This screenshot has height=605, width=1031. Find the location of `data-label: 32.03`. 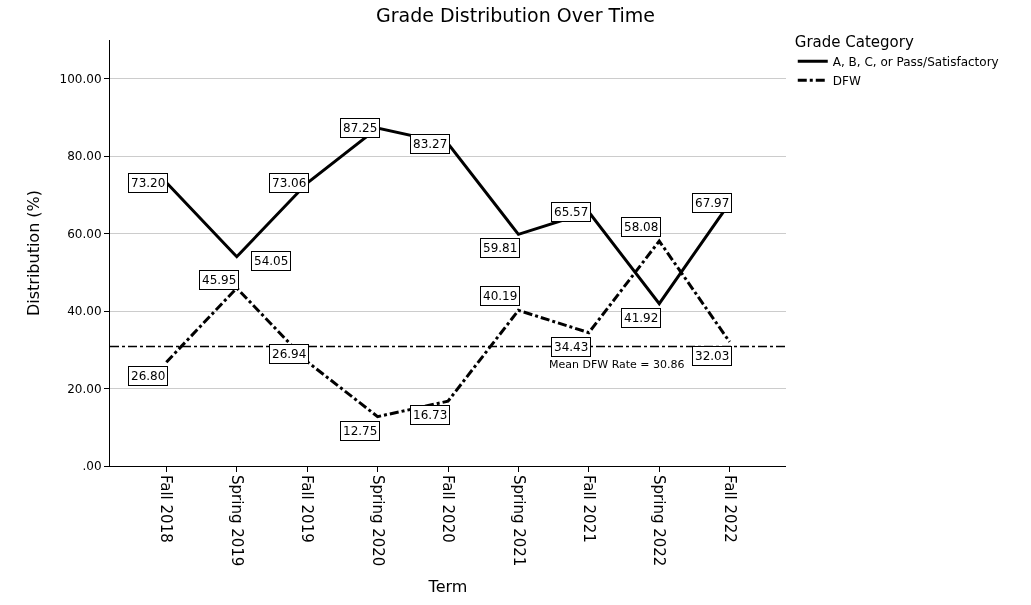

data-label: 32.03 is located at coordinates (712, 356).